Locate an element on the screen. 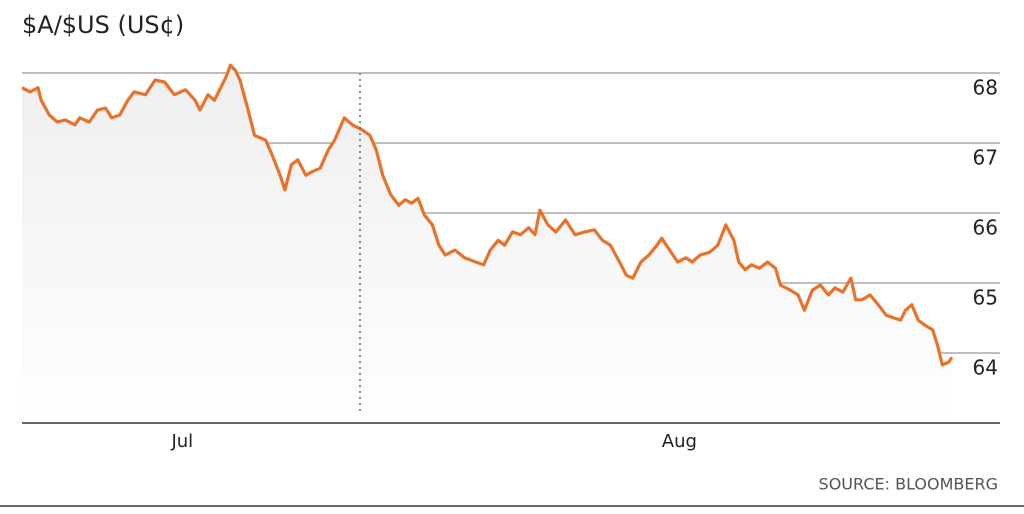 This screenshot has height=514, width=1024. y-tick-label: 64 is located at coordinates (985, 368).